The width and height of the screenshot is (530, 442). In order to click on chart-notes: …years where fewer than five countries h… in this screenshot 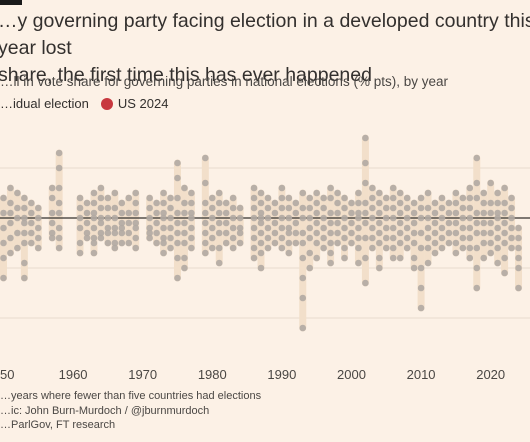, I will do `click(130, 411)`.